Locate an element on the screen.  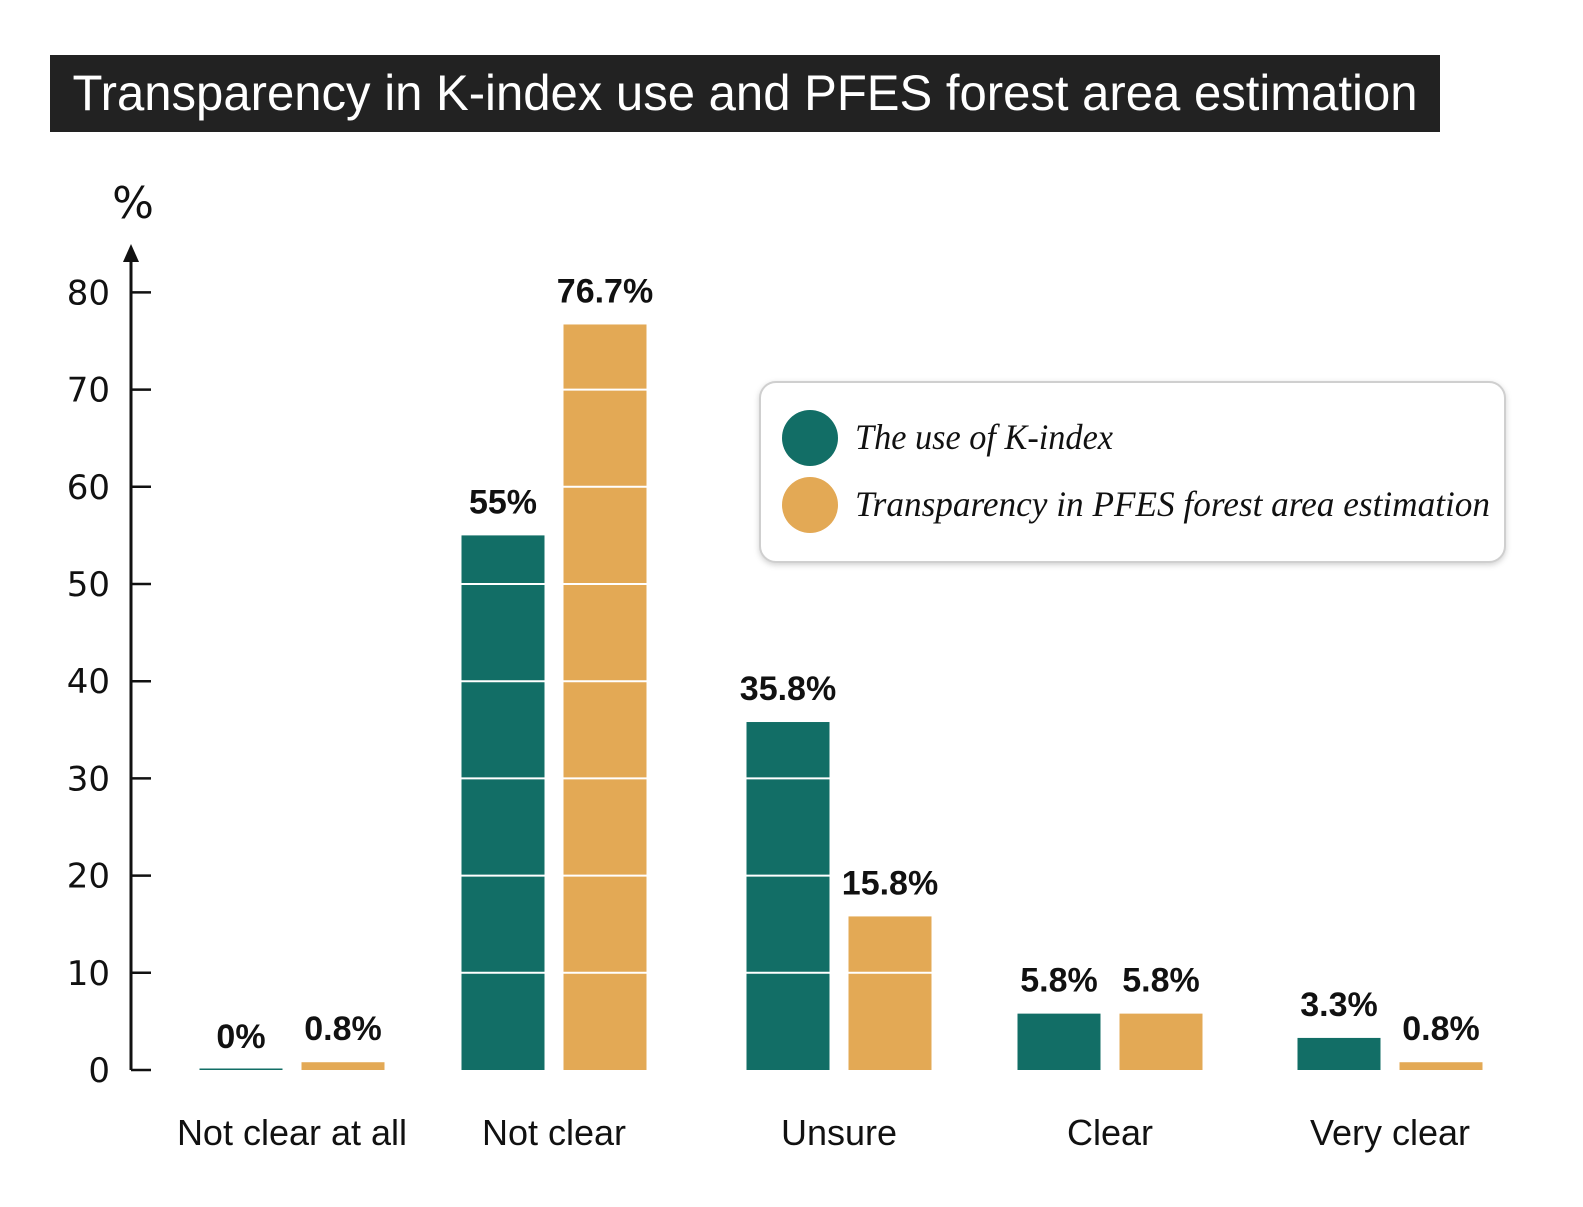
y-axis: 0 10 20 30 40 50 60 70 80 is located at coordinates (109, 667).